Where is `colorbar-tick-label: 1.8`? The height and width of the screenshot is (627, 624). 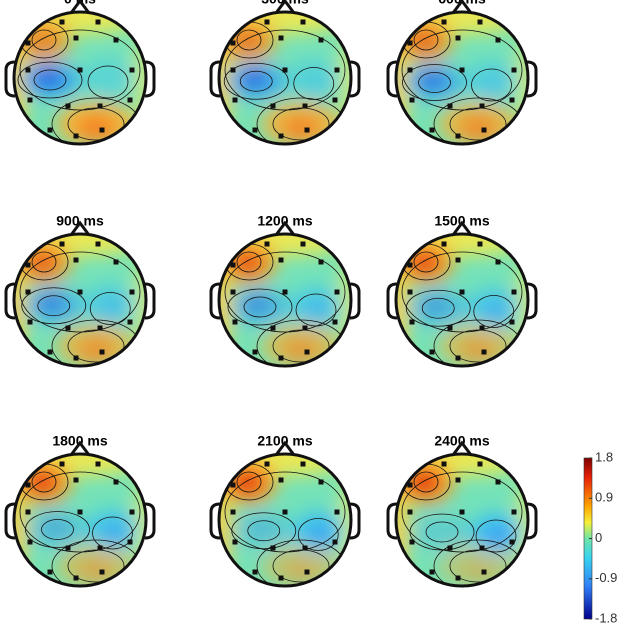 colorbar-tick-label: 1.8 is located at coordinates (604, 456).